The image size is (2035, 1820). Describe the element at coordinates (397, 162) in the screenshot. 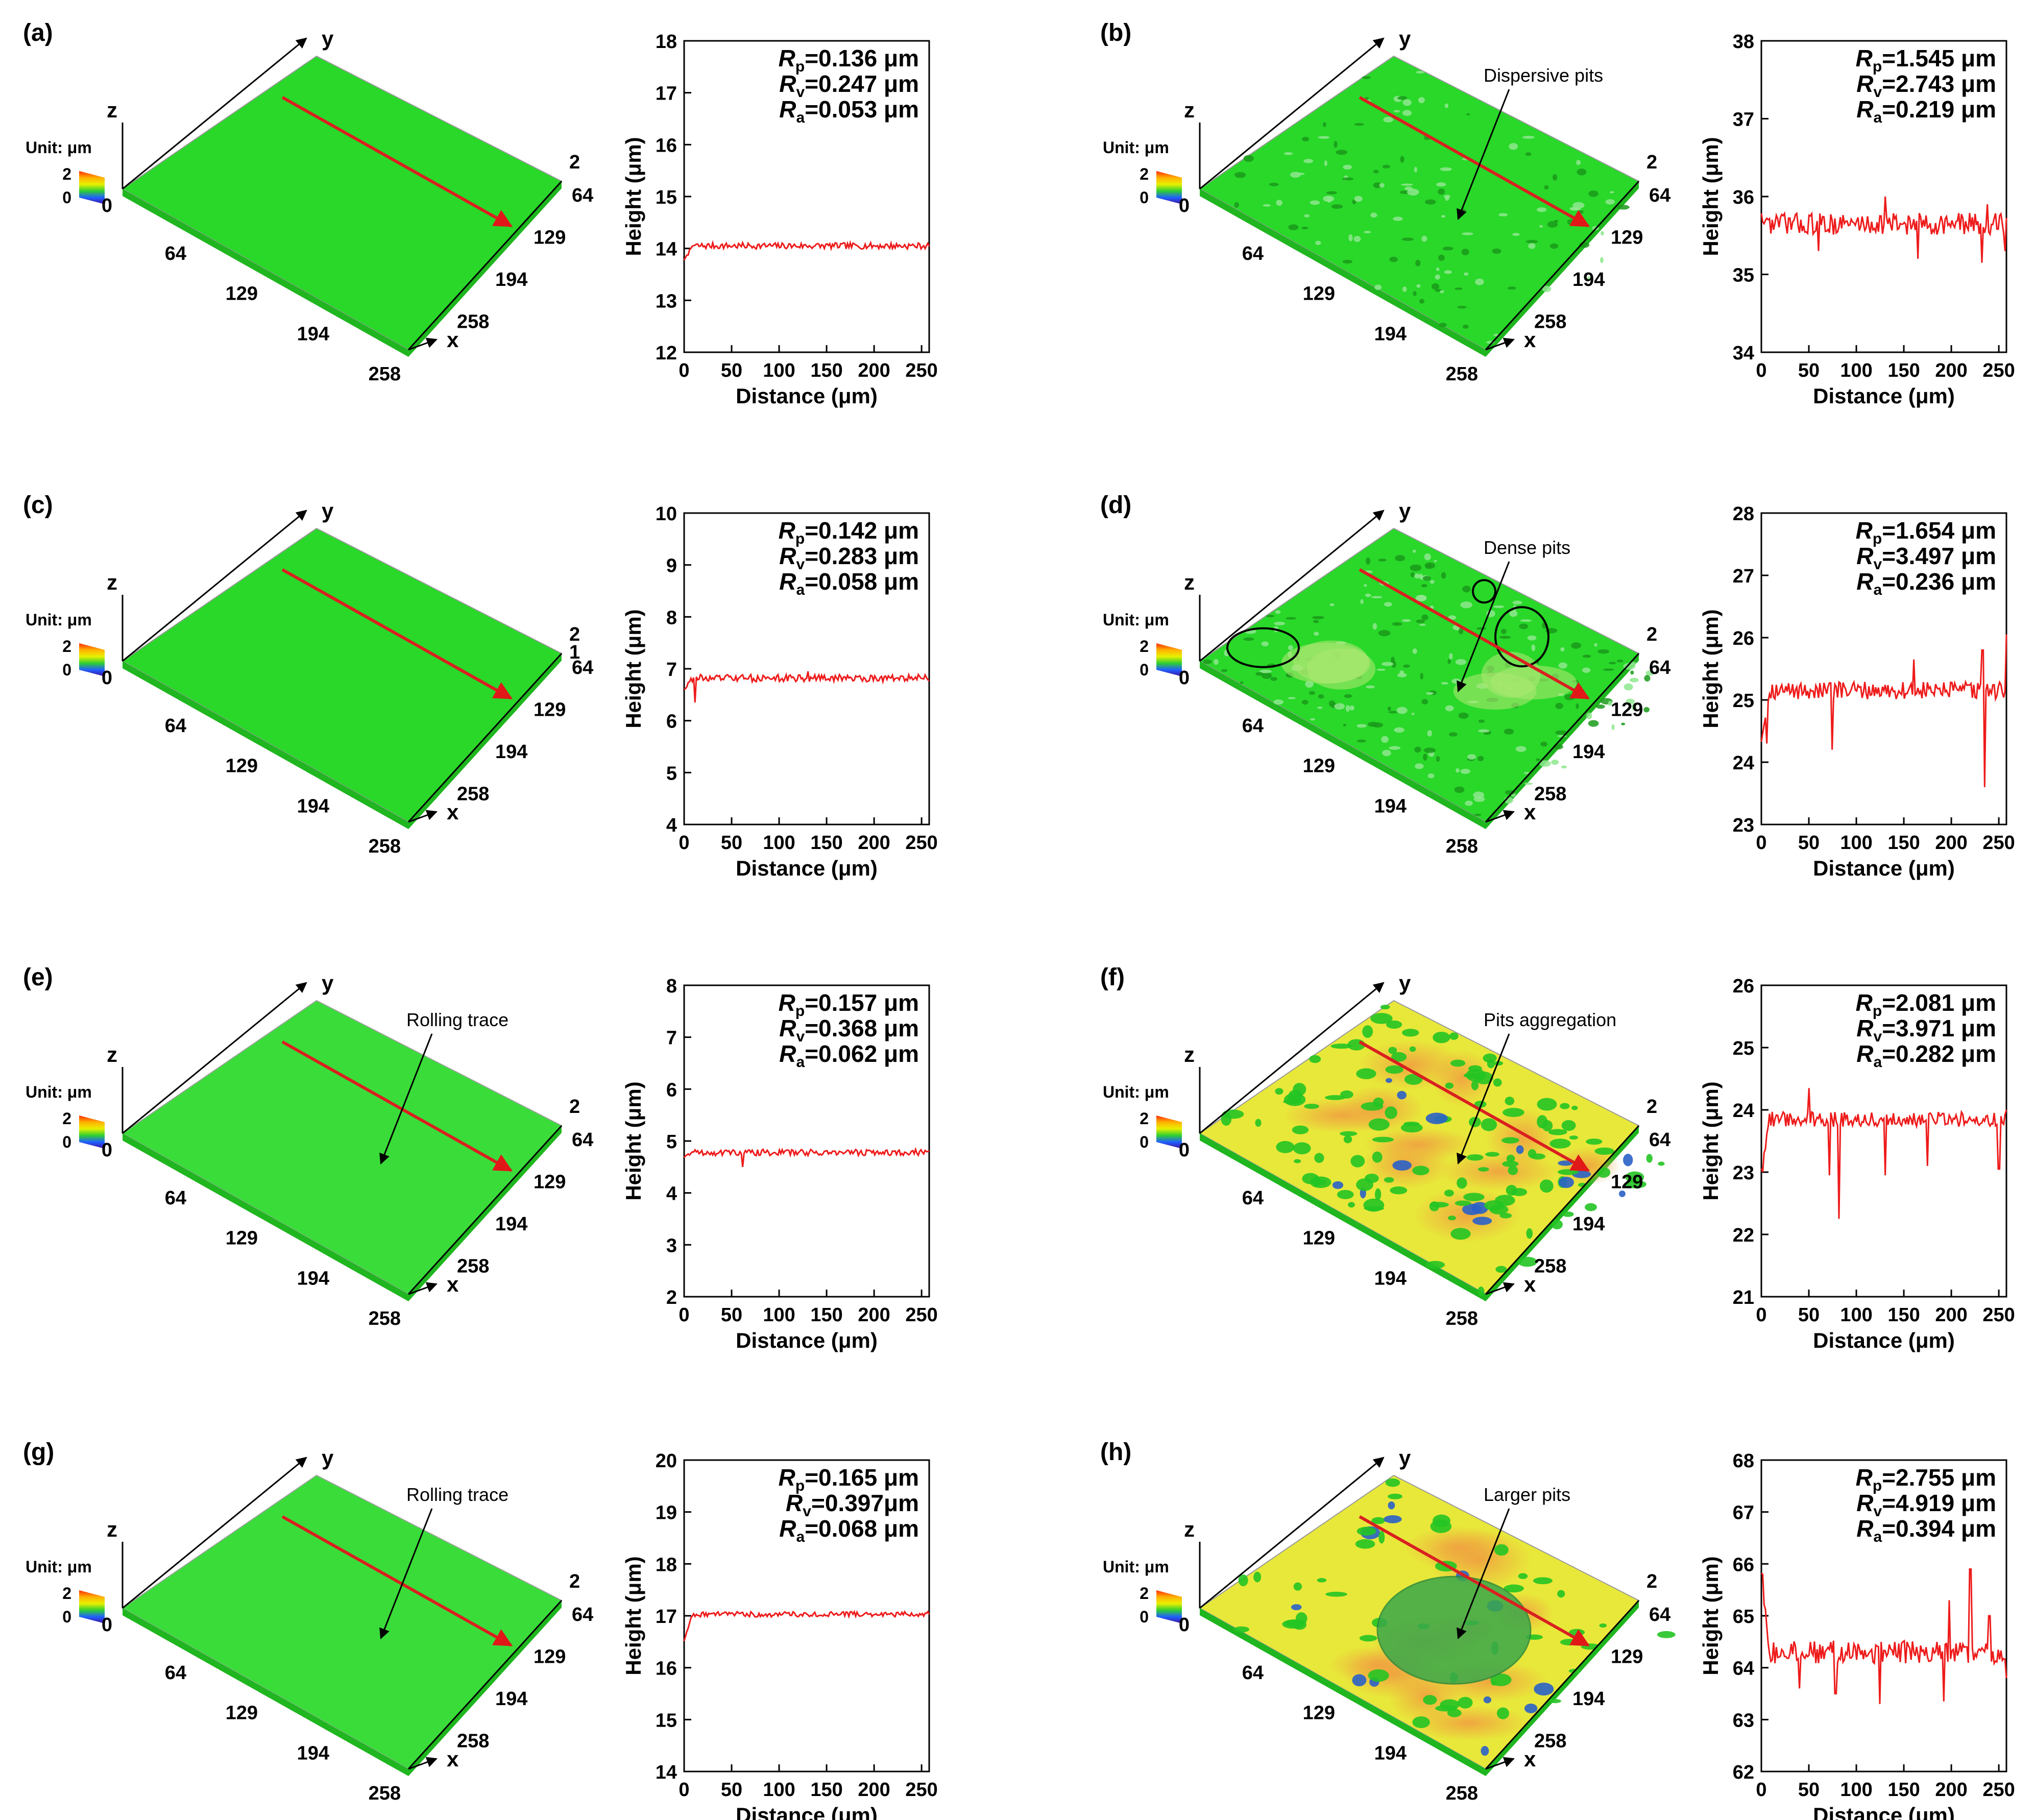

I see `profile-path-arrow` at that location.